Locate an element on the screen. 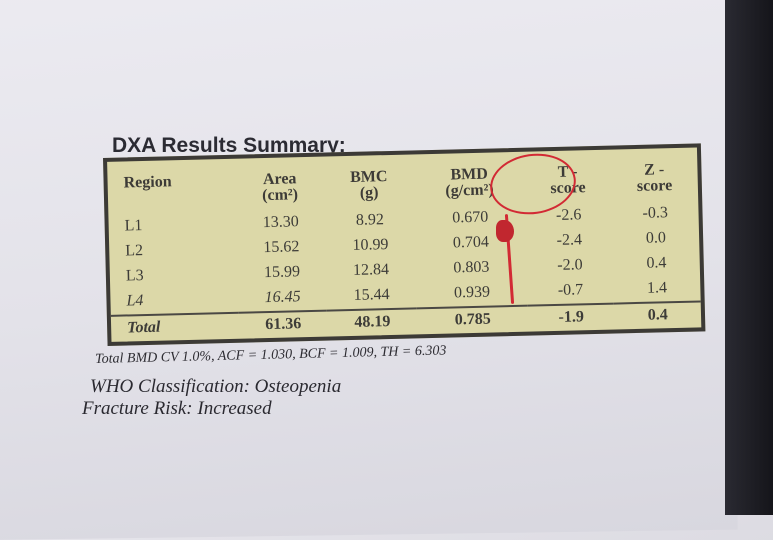  header-bmc: BMC (g) is located at coordinates (368, 185).